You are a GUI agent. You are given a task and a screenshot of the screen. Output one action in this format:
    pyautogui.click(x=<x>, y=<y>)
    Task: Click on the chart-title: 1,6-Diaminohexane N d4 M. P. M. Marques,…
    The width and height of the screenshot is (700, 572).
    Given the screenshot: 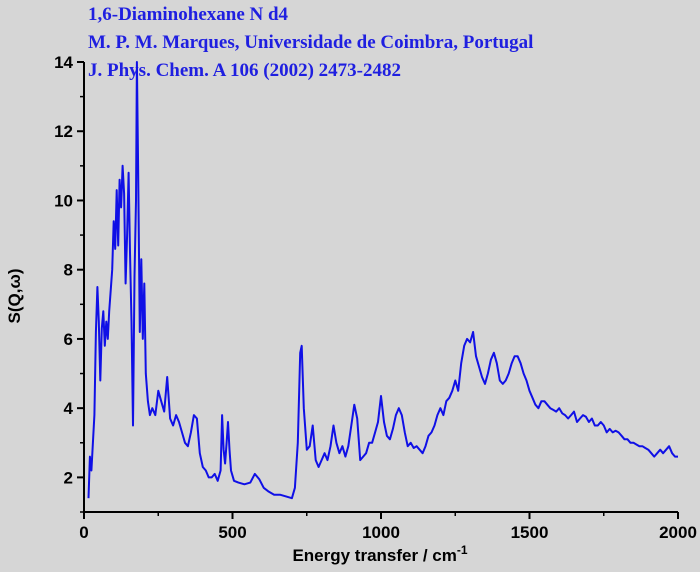 What is the action you would take?
    pyautogui.click(x=310, y=42)
    